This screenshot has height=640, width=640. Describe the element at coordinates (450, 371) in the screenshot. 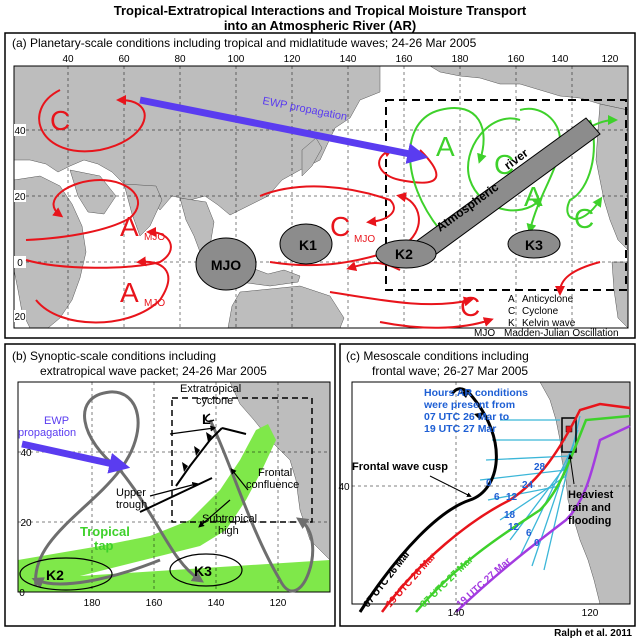

I see `panel-c-heading-2: frontal wave; 26-27 Mar 2005` at that location.